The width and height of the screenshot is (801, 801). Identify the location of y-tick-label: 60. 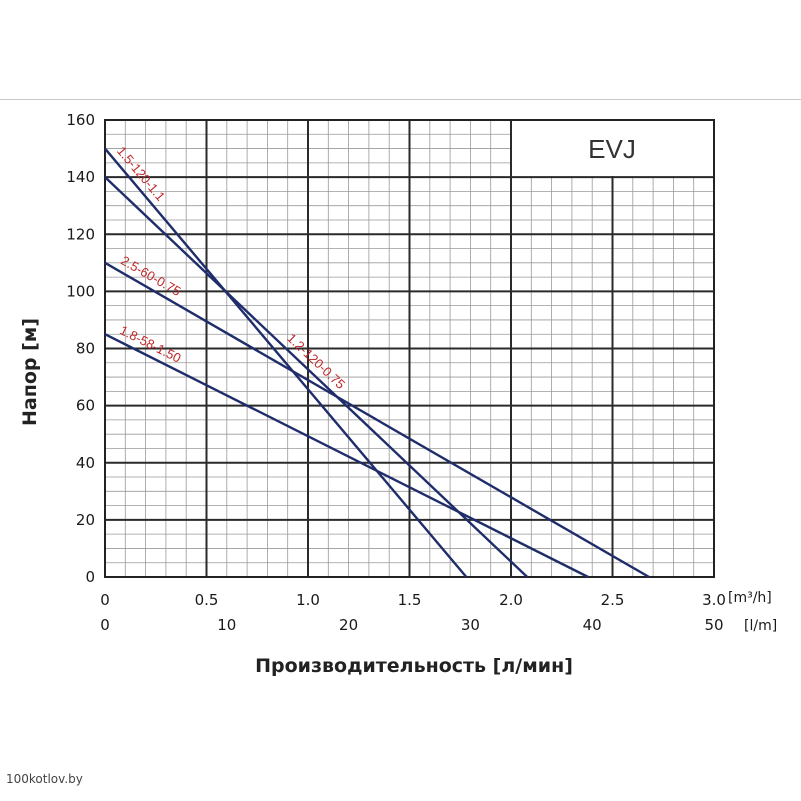
(85, 406).